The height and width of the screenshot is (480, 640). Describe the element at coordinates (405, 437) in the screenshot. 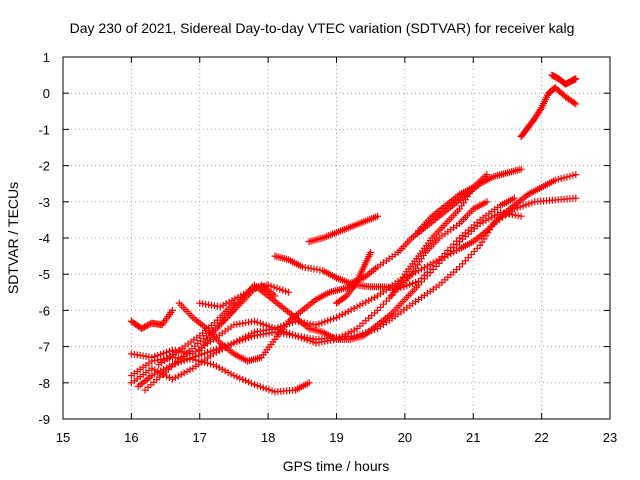

I see `x-tick-label: 20` at that location.